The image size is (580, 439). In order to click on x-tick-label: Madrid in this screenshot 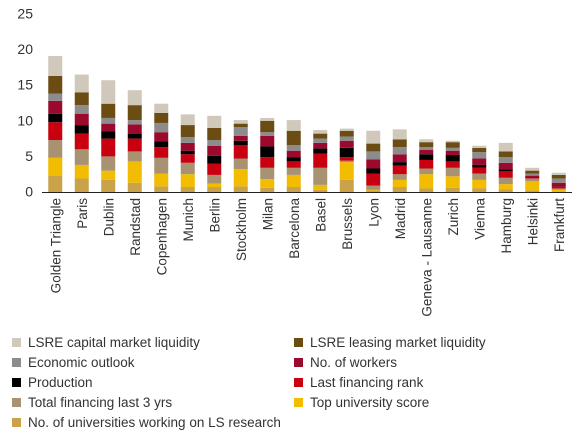, I will do `click(400, 218)`.